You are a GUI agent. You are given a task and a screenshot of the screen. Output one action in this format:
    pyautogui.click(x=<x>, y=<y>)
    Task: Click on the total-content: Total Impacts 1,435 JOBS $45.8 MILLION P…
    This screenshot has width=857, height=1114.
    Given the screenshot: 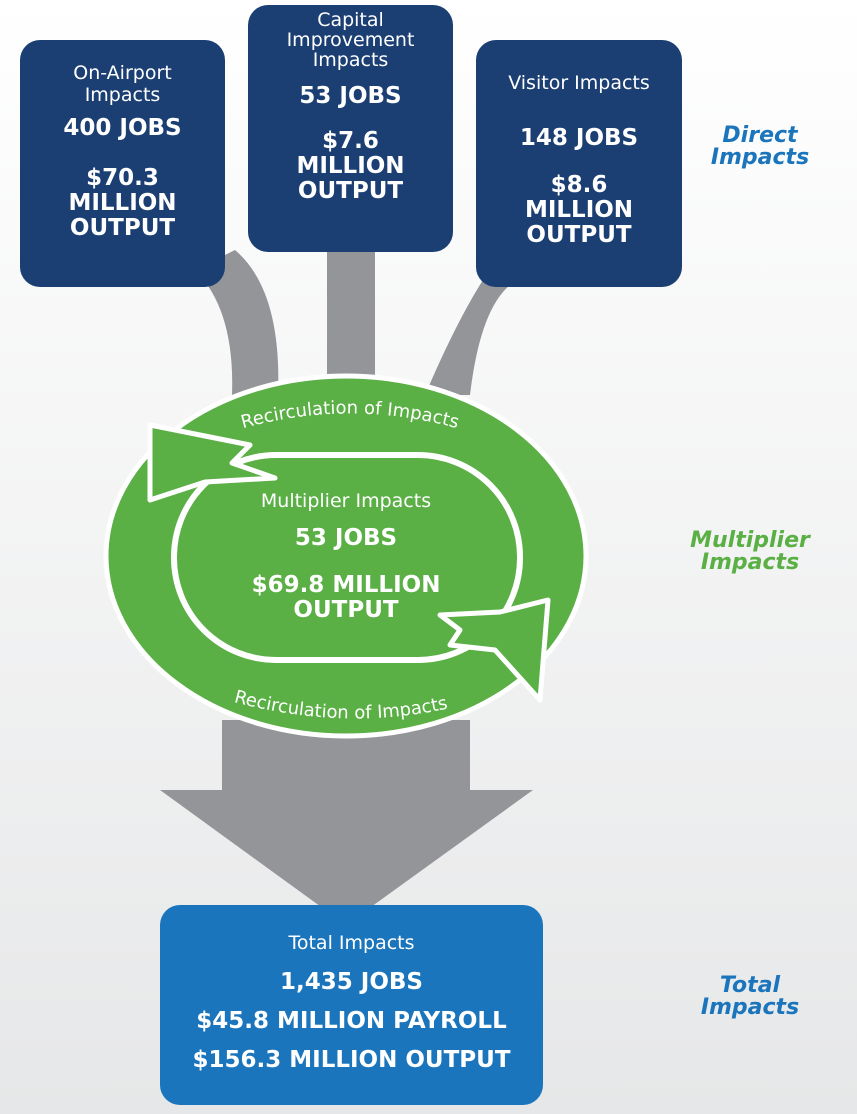 What is the action you would take?
    pyautogui.click(x=351, y=1002)
    